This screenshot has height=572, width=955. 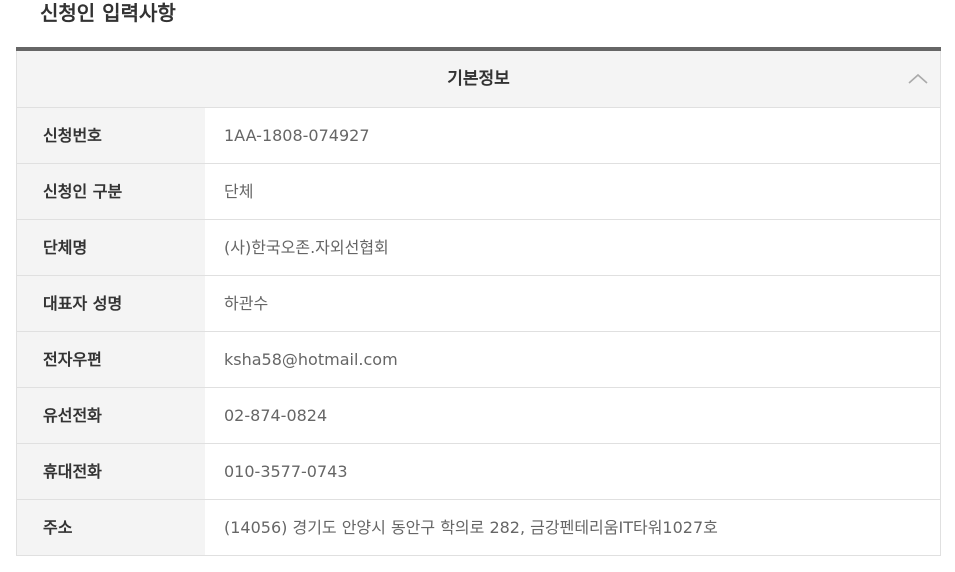 What do you see at coordinates (918, 79) in the screenshot?
I see `chevron-up-icon` at bounding box center [918, 79].